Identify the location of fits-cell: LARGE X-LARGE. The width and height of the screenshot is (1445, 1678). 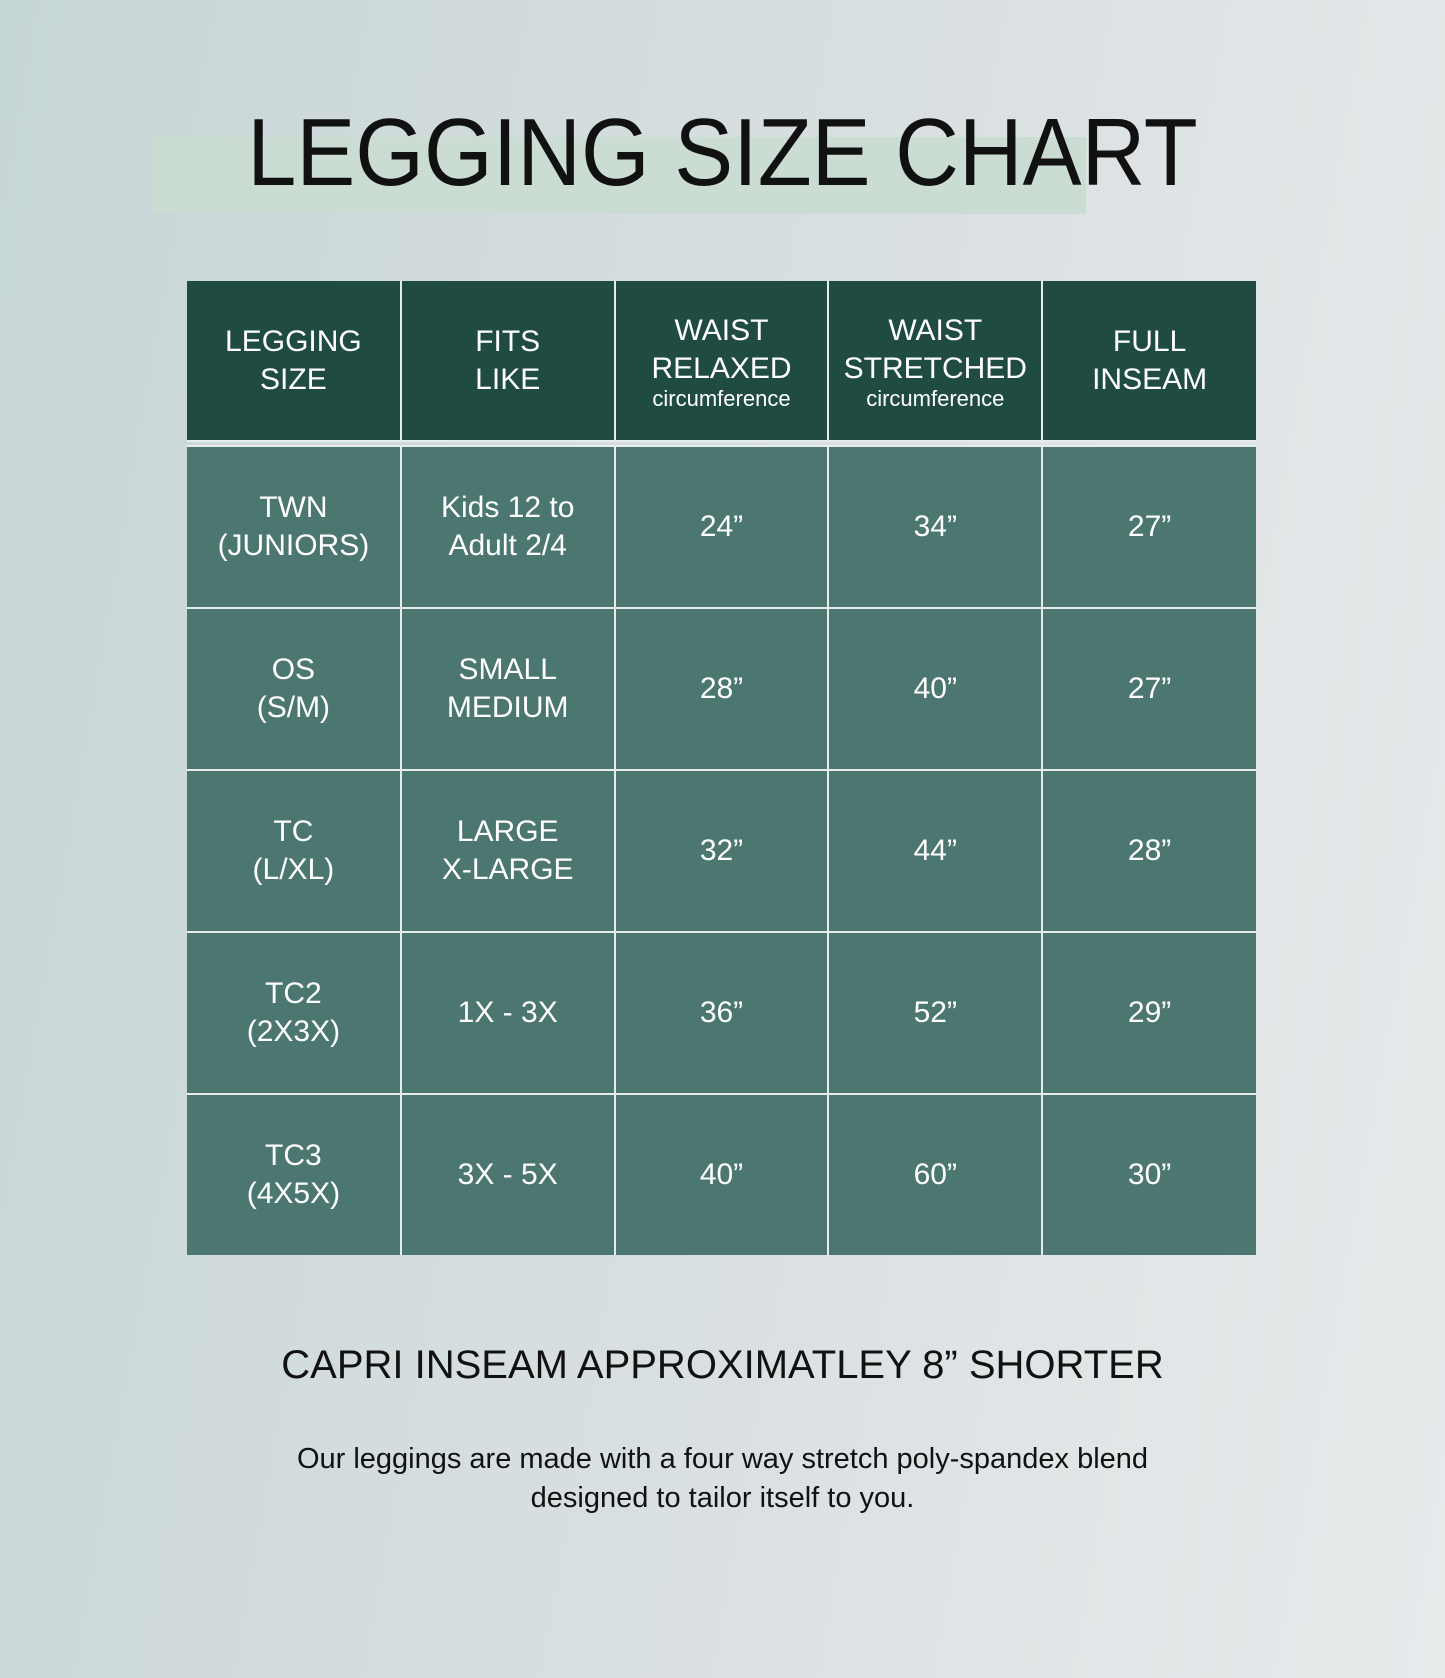
(507, 851).